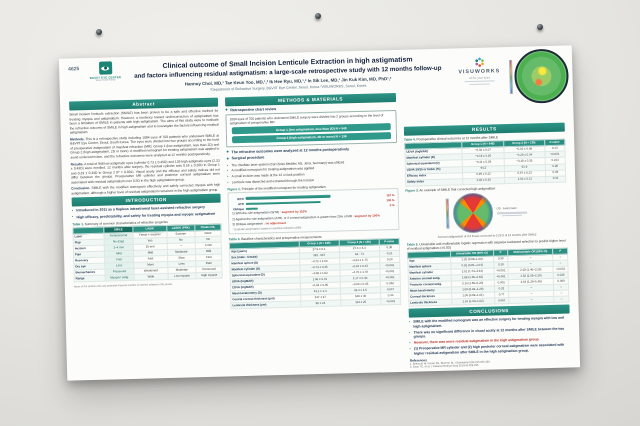 The height and width of the screenshot is (426, 640). What do you see at coordinates (360, 303) in the screenshot?
I see `table-cell: 113 ± 25` at bounding box center [360, 303].